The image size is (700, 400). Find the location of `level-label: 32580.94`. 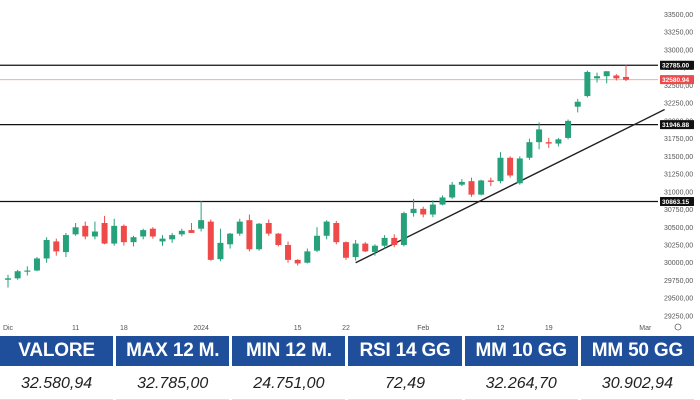

level-label: 32580.94 is located at coordinates (675, 80).